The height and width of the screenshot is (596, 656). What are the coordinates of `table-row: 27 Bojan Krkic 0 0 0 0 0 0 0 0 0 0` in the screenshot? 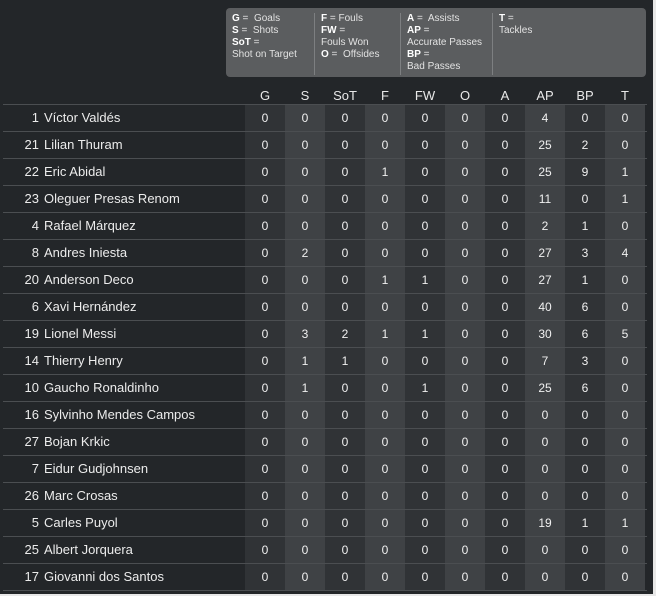 It's located at (325, 442).